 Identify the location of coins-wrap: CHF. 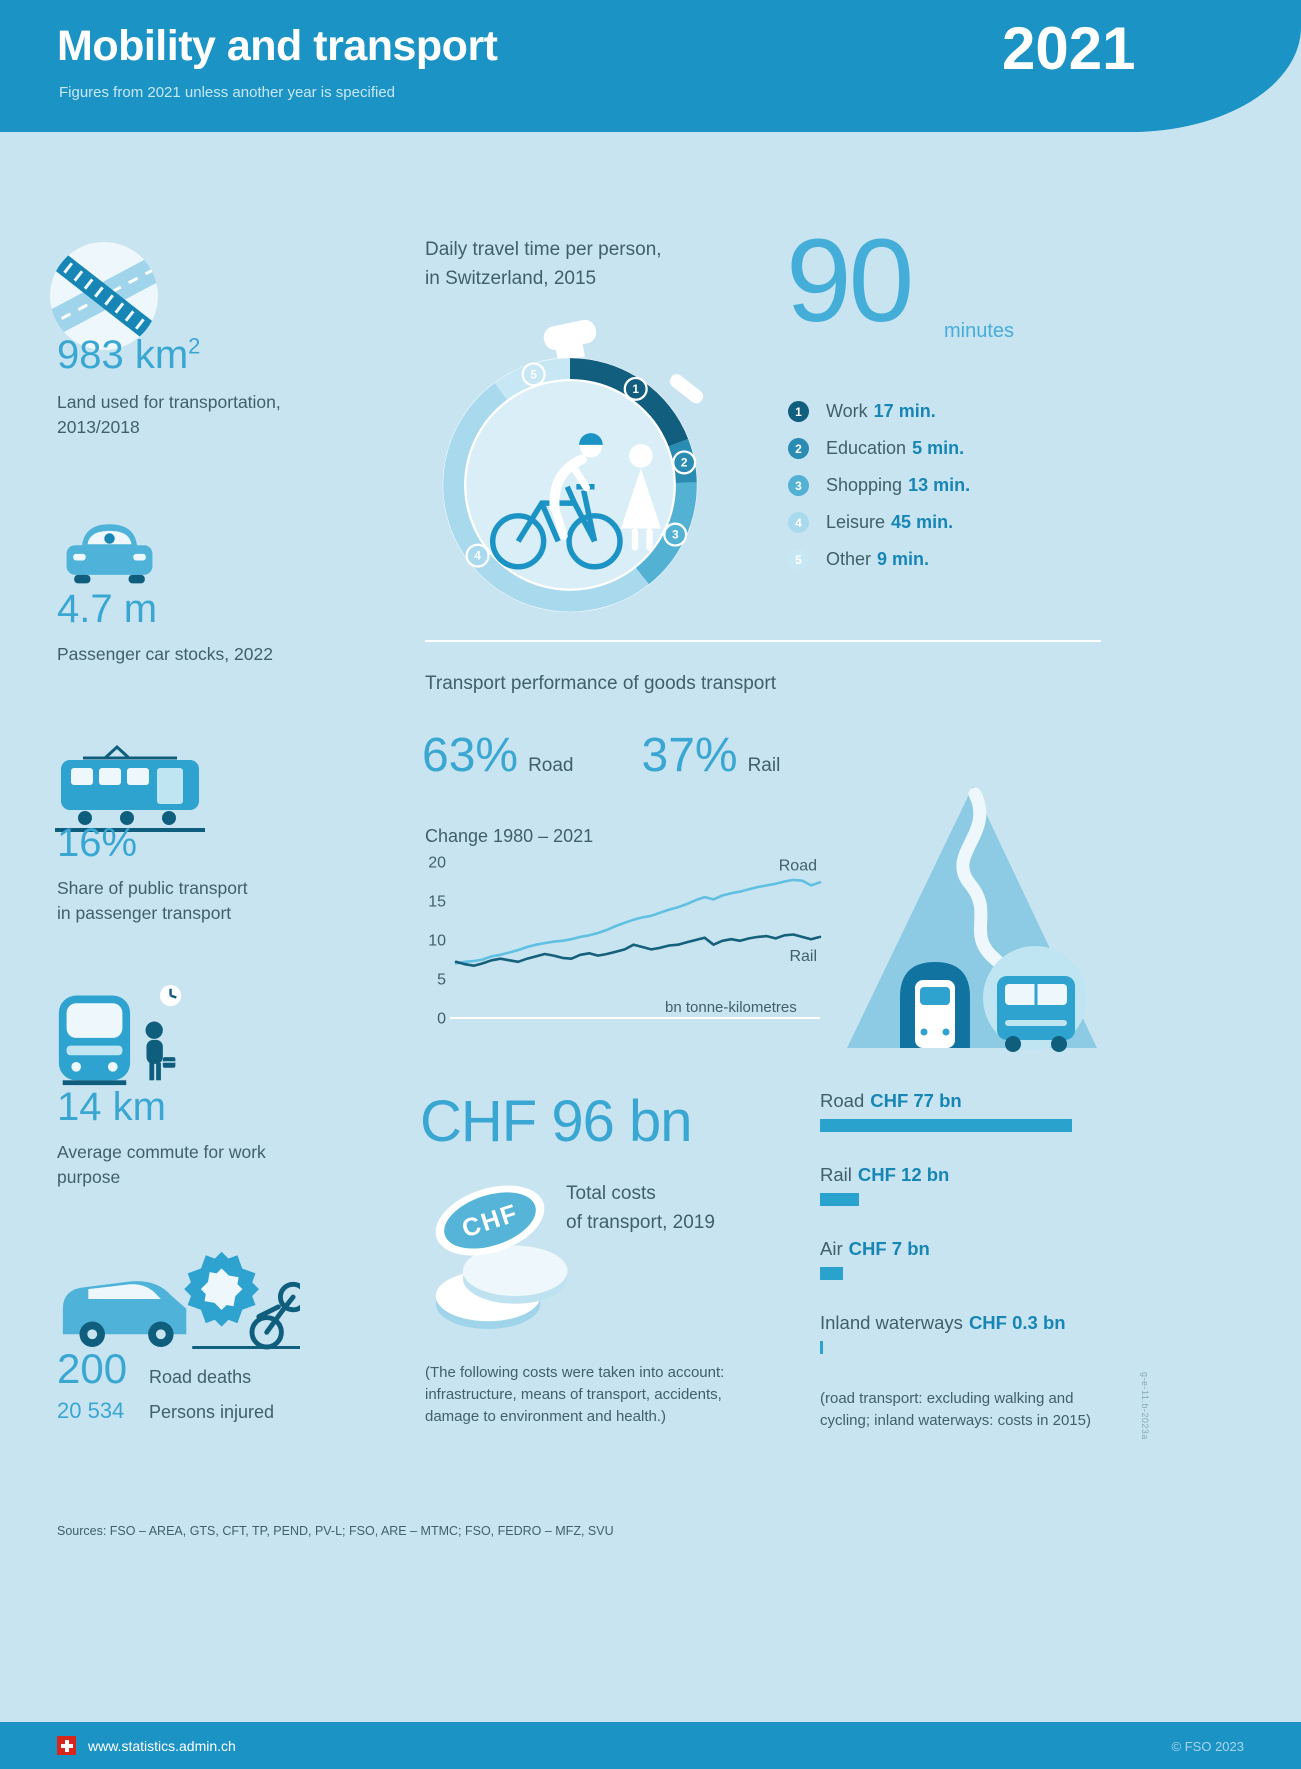
(505, 1250).